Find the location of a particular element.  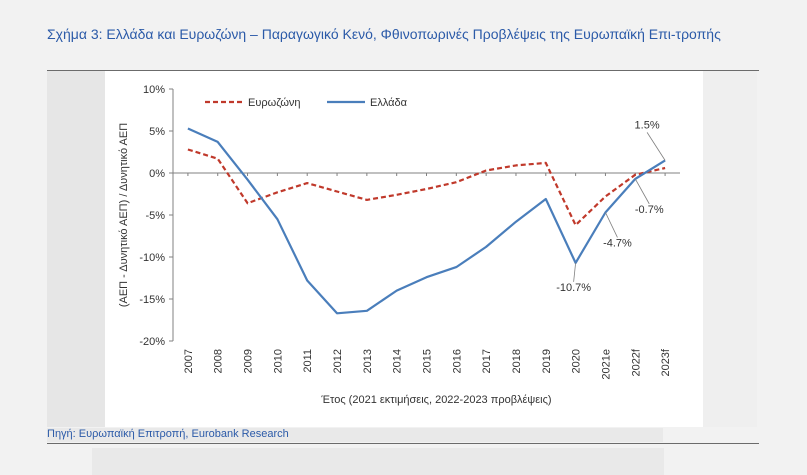

x-tick-label: 2008 is located at coordinates (219, 361).